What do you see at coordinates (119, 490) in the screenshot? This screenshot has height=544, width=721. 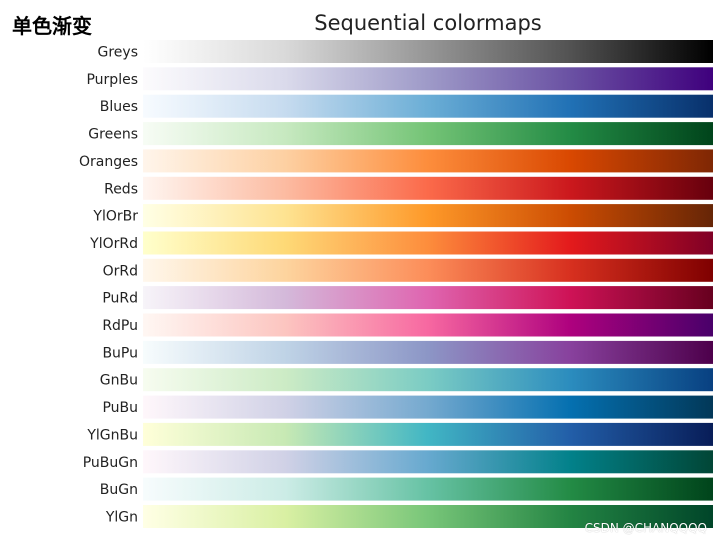 I see `colormap-label-bugn: BuGn` at bounding box center [119, 490].